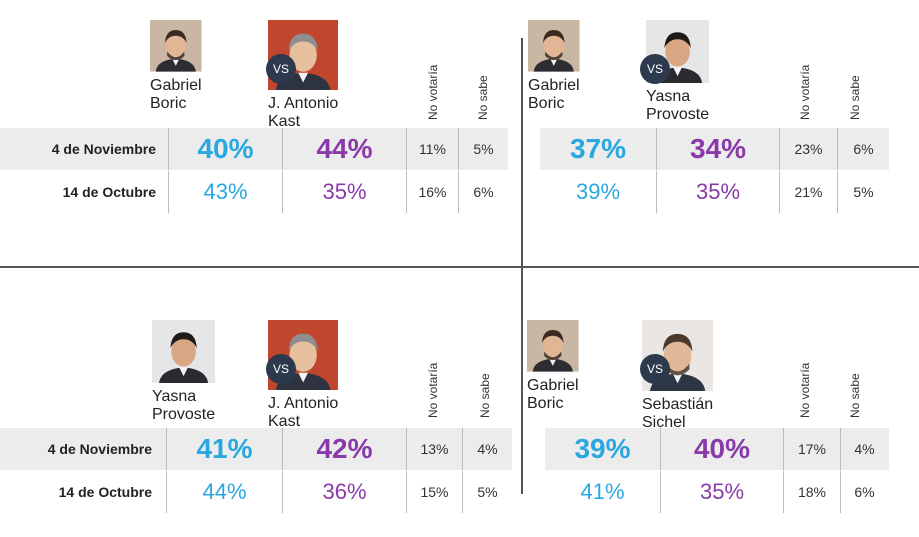 This screenshot has height=537, width=919. I want to click on result-cell: 23%, so click(808, 149).